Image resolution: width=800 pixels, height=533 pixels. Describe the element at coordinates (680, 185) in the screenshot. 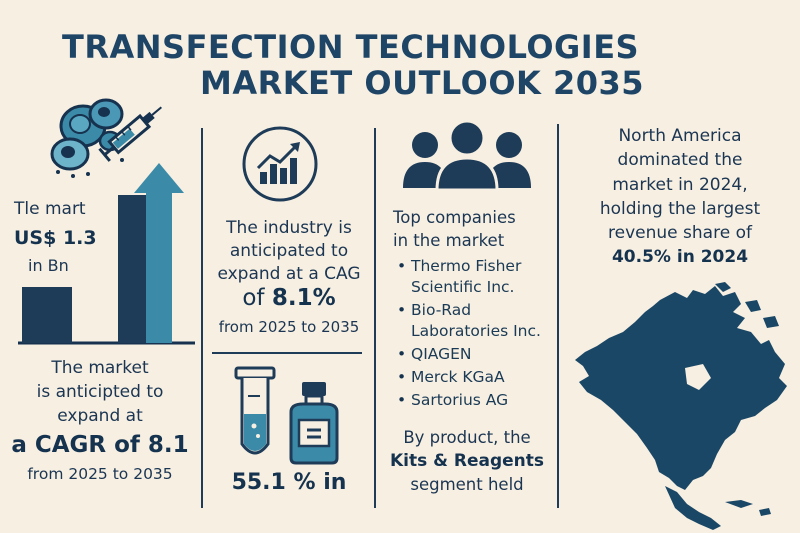

I see `p4-line-3: market in 2024,` at that location.